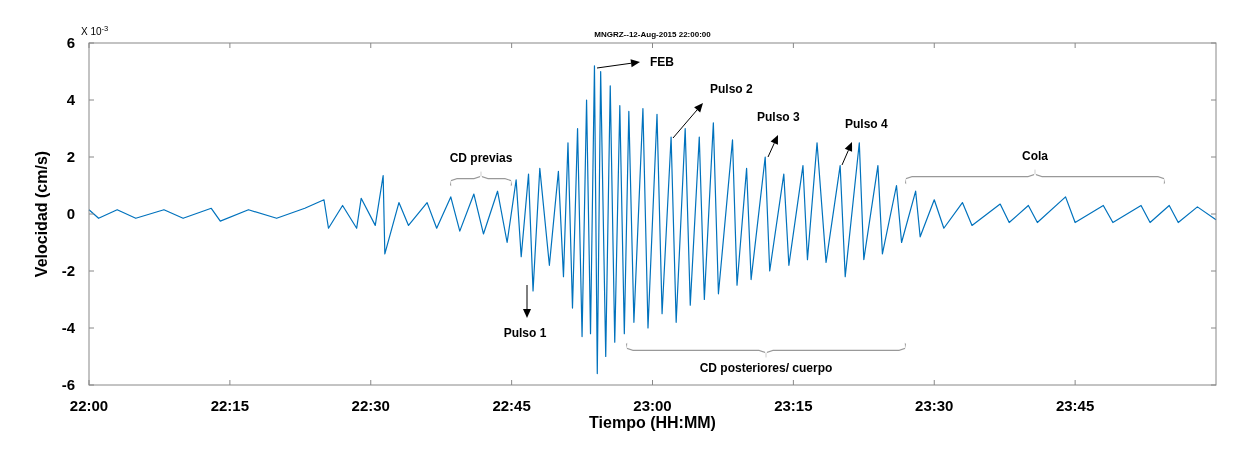 The height and width of the screenshot is (454, 1236). I want to click on x-tick-label: 22:00, so click(89, 405).